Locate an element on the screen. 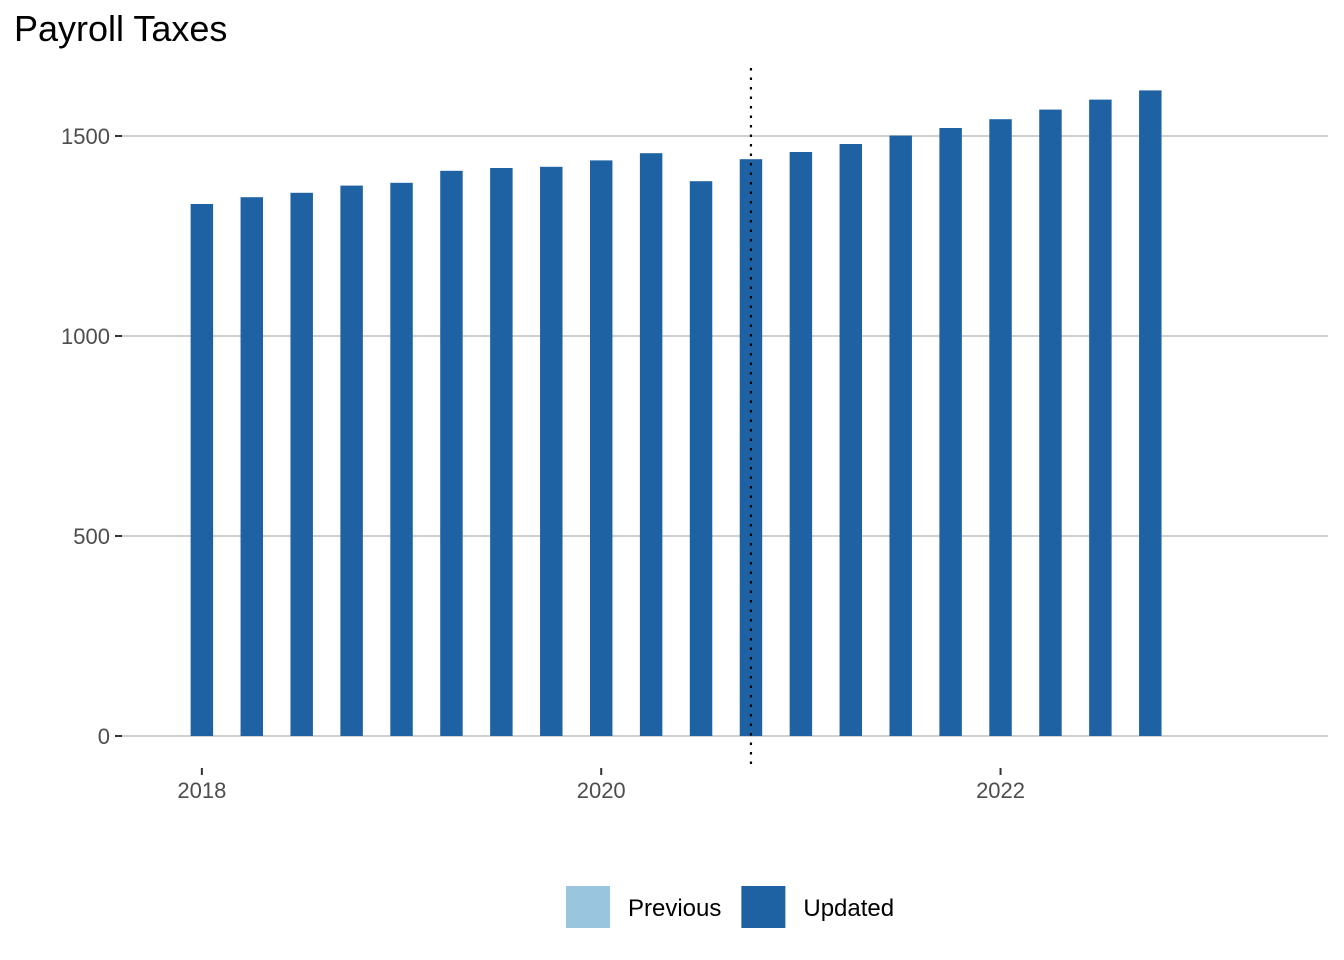 The height and width of the screenshot is (960, 1344). legend: Previous Updated is located at coordinates (730, 907).